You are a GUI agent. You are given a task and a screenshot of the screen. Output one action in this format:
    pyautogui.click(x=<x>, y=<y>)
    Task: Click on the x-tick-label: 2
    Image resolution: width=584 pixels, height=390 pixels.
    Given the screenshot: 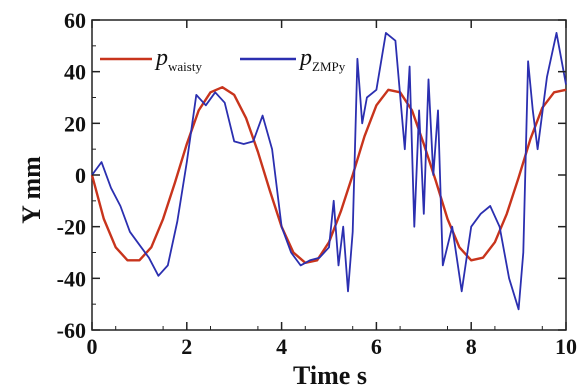 What is the action you would take?
    pyautogui.click(x=186, y=346)
    